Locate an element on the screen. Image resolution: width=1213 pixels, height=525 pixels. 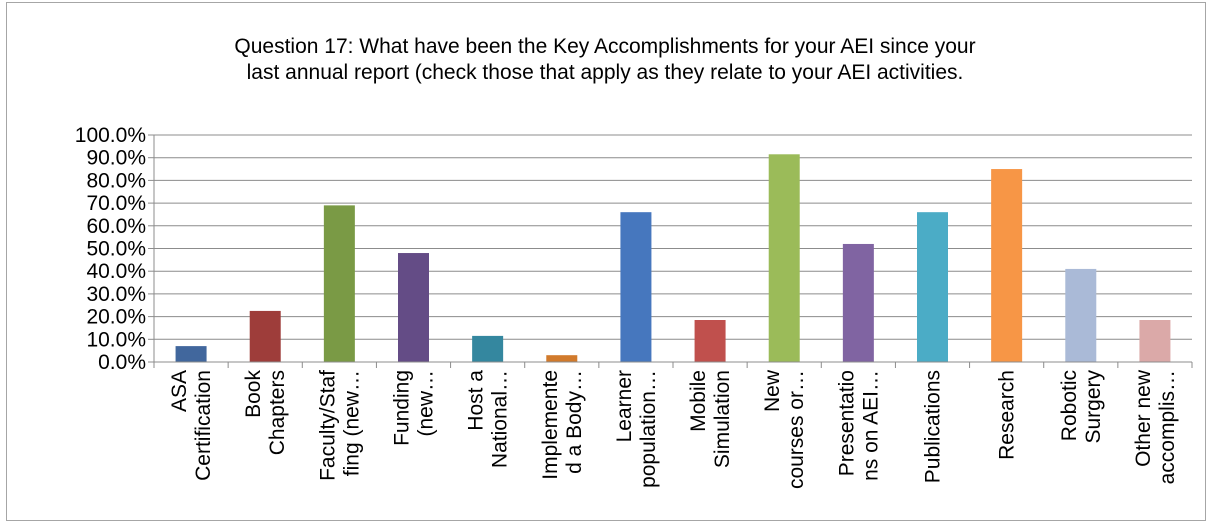
y-tick-label: 50.0% is located at coordinates (116, 249).